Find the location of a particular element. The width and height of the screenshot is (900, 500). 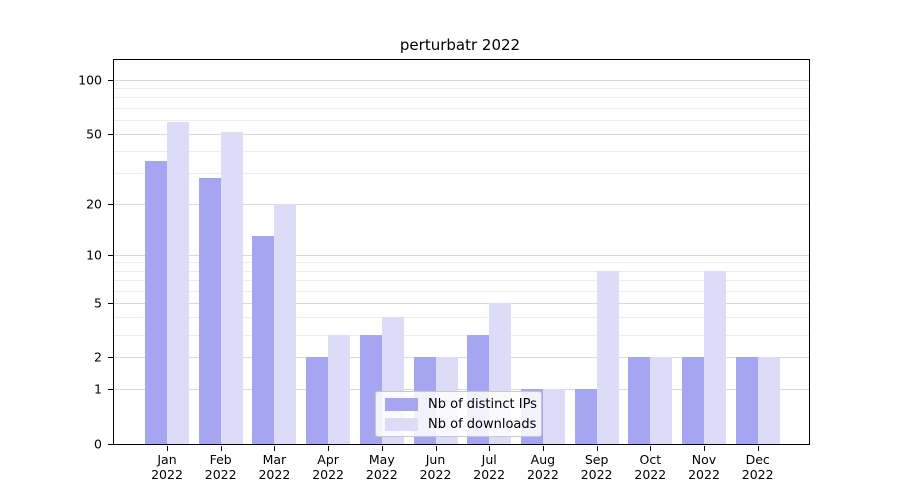

x-axis-label: Mar 2022 is located at coordinates (274, 467).